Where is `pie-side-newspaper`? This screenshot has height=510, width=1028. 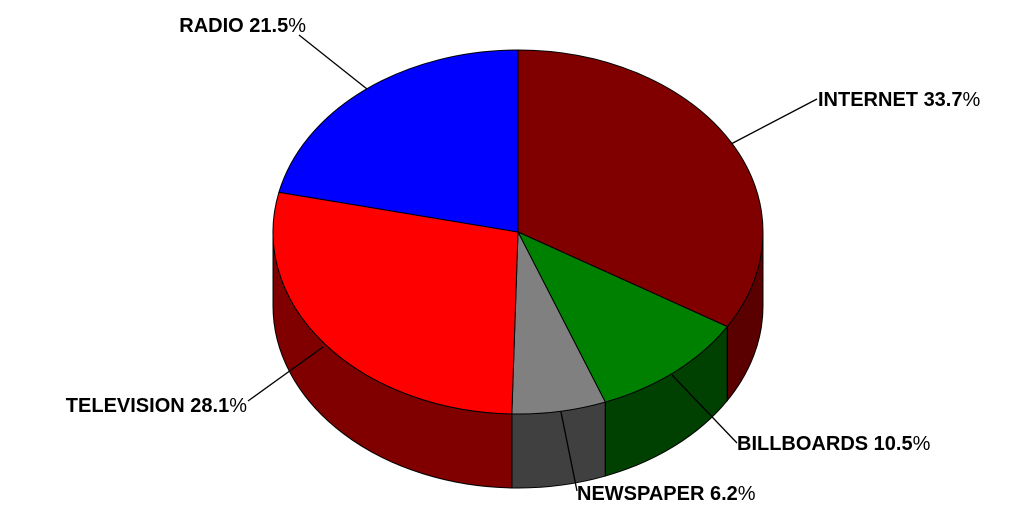
pie-side-newspaper is located at coordinates (558, 445).